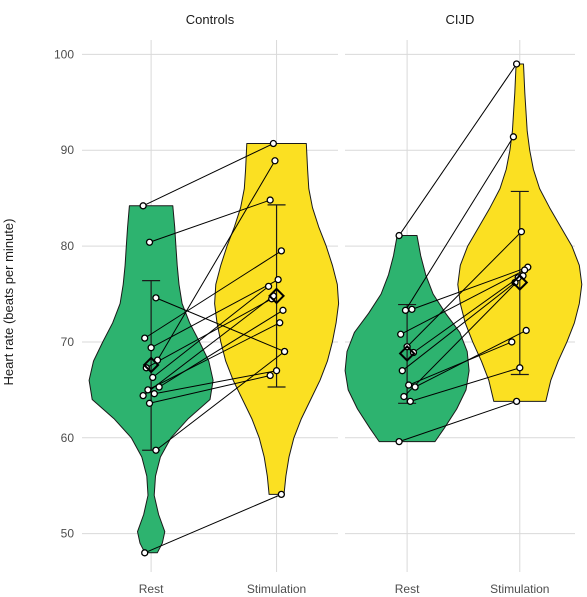 The image size is (587, 597). I want to click on y-tick-label: 60, so click(68, 438).